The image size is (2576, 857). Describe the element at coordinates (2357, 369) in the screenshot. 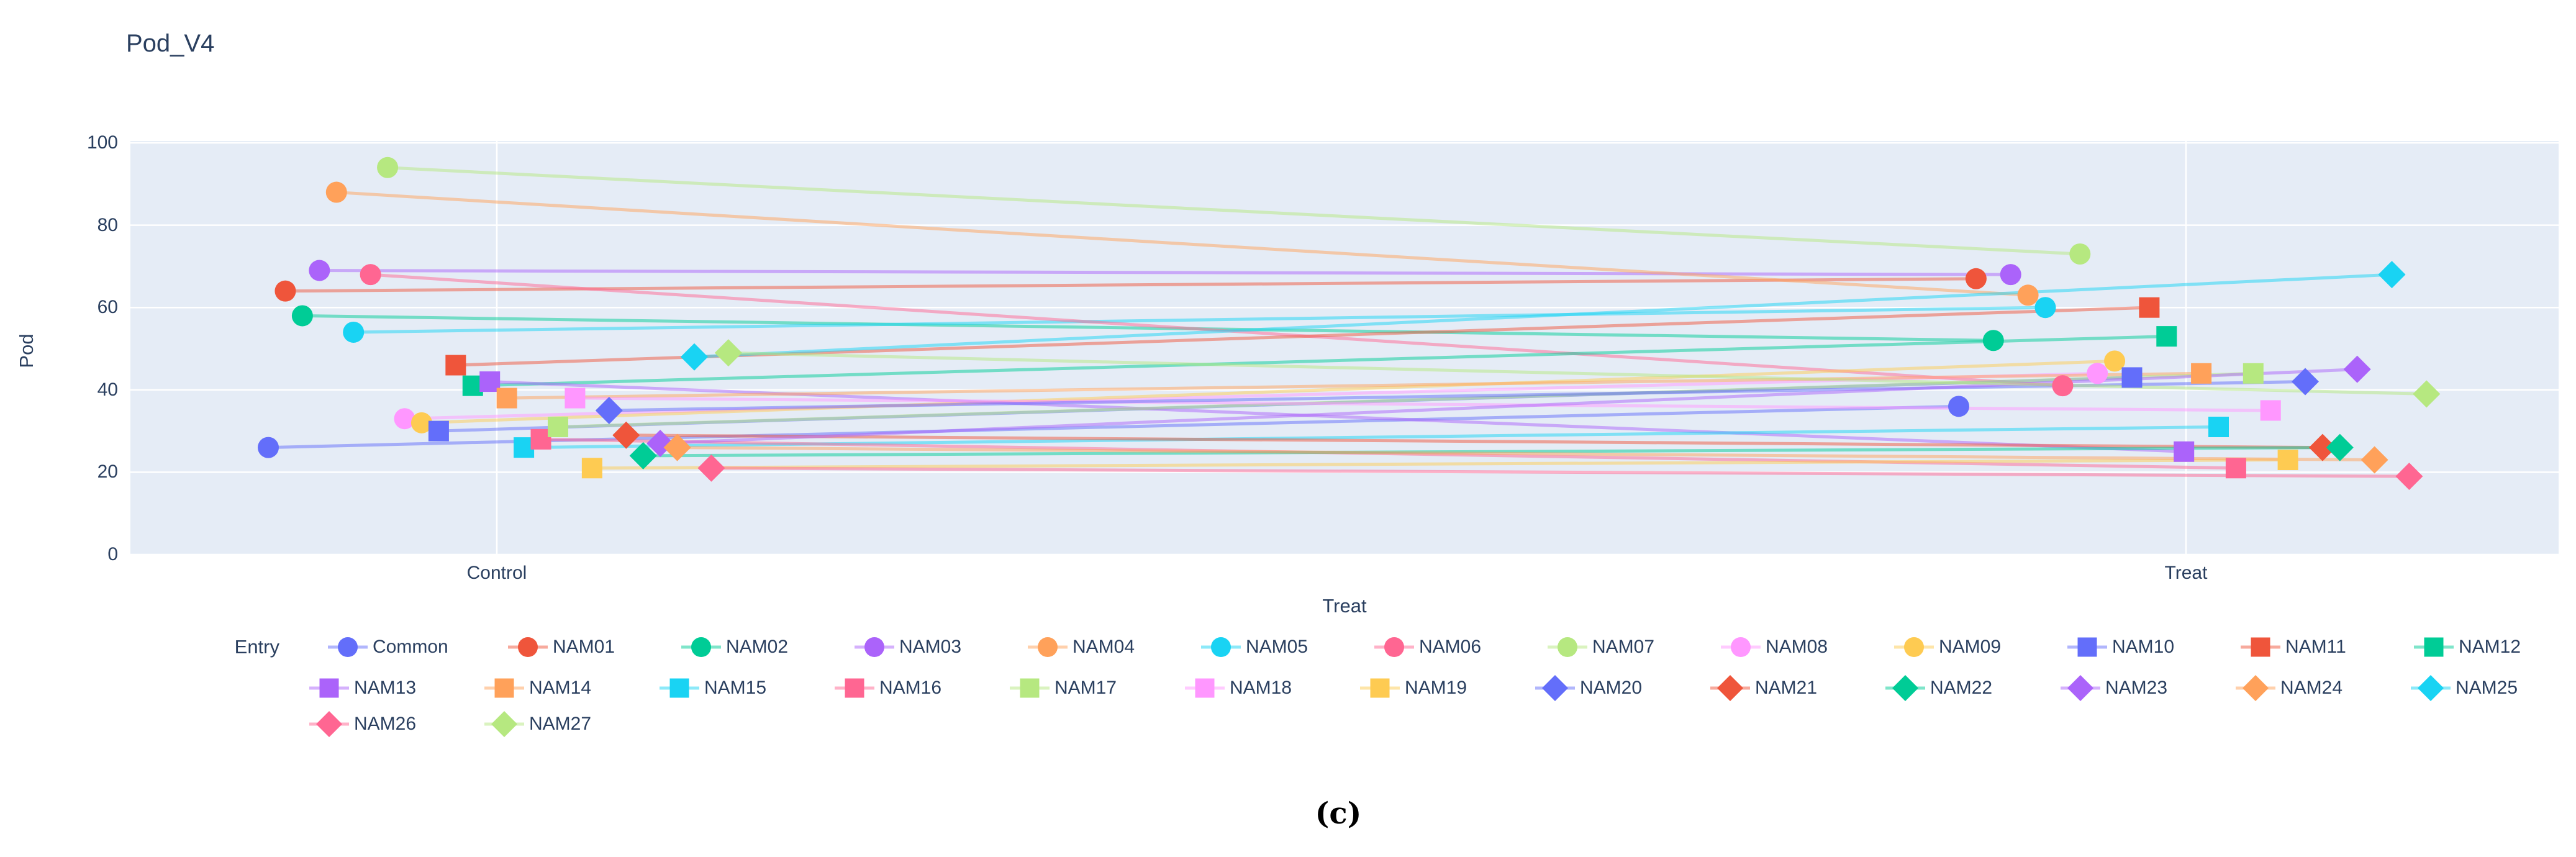

I see `point-NAM23-treat` at that location.